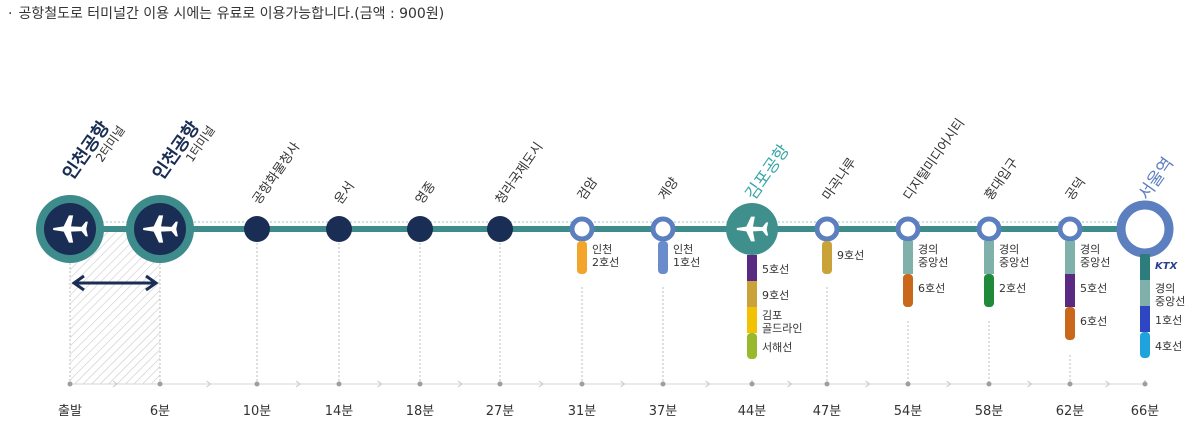 This screenshot has height=446, width=1201. Describe the element at coordinates (1145, 411) in the screenshot. I see `station-time: 66분` at that location.